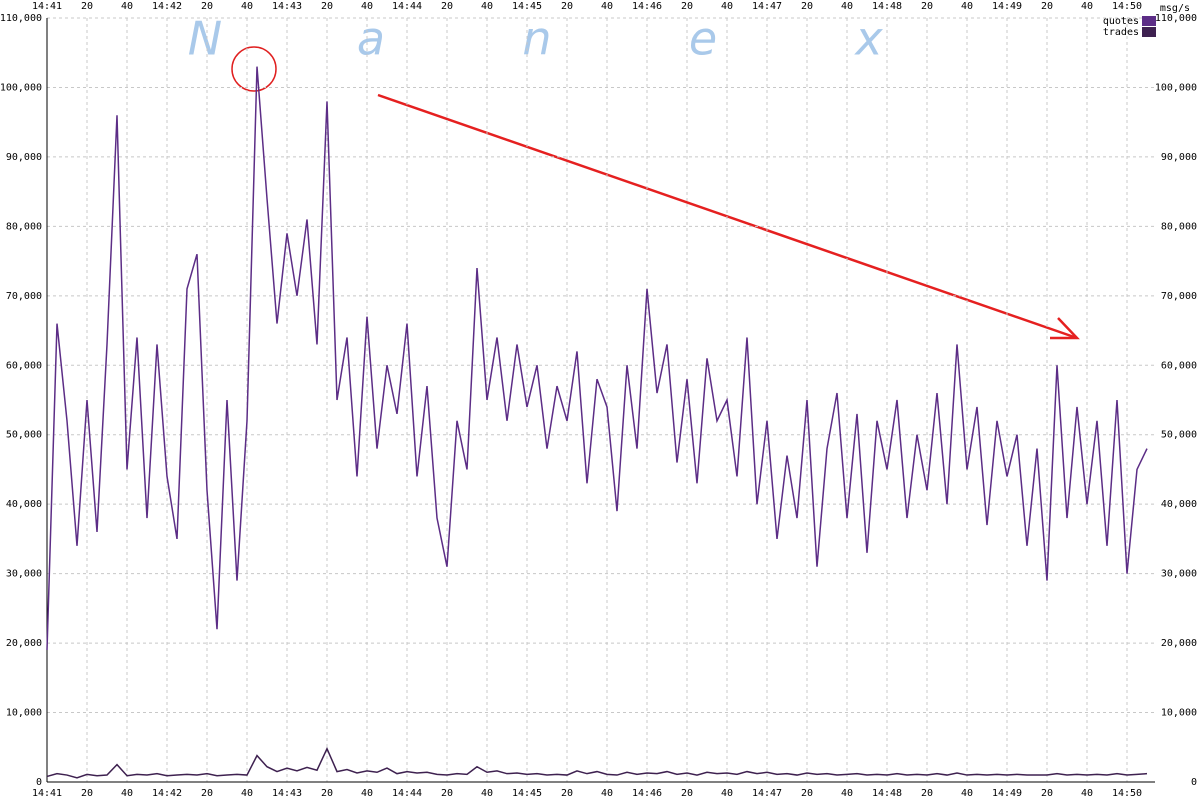 Image resolution: width=1200 pixels, height=800 pixels. I want to click on legend-label: trades, so click(1121, 32).